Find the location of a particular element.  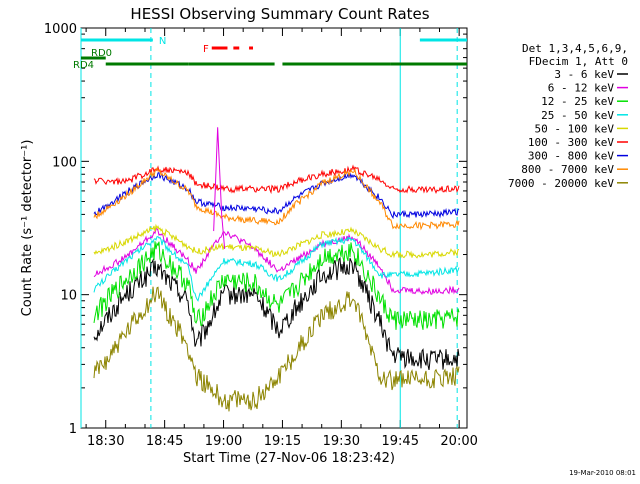

y-axis-label: Count Rate (s⁻¹ detector⁻¹) is located at coordinates (27, 228).